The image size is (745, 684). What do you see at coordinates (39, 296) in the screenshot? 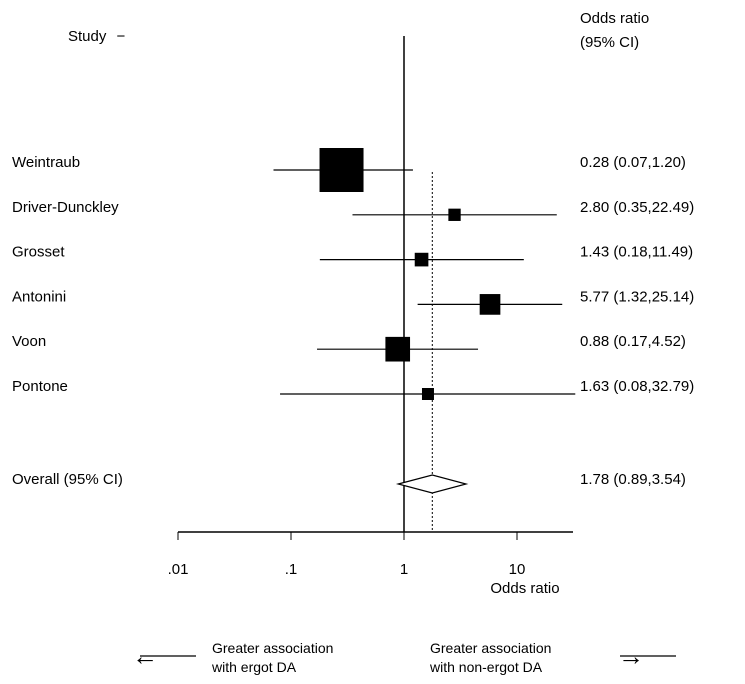
I see `study-name: Antonini` at bounding box center [39, 296].